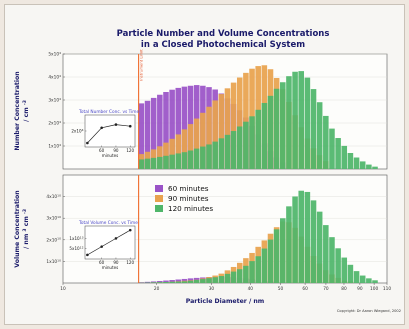 The height and width of the screenshot is (329, 409). I want to click on volume-y-axis-label: Volume Concentration / nm 3 cm -3, so click(22, 228).